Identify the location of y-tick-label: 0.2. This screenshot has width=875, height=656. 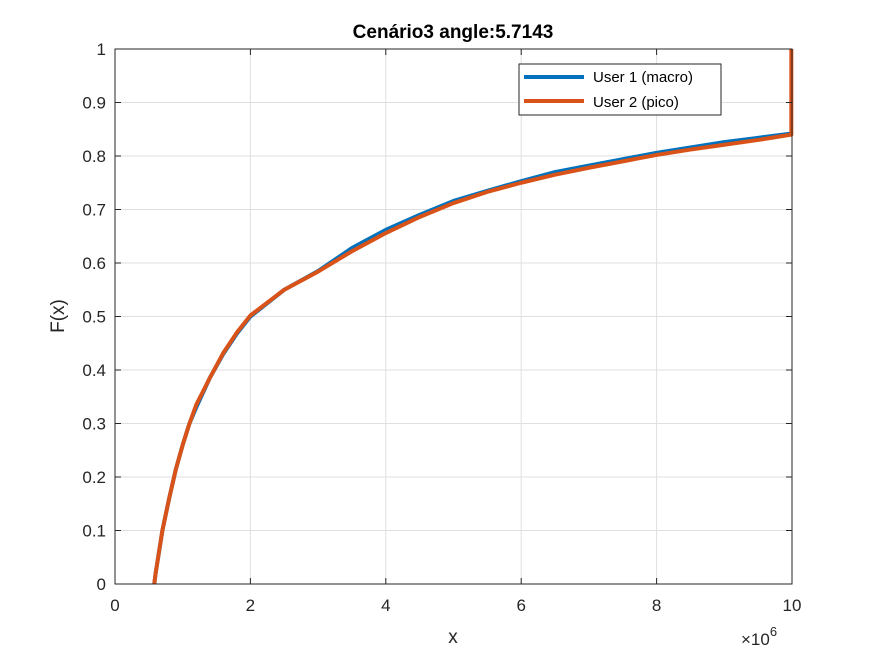
(94, 477).